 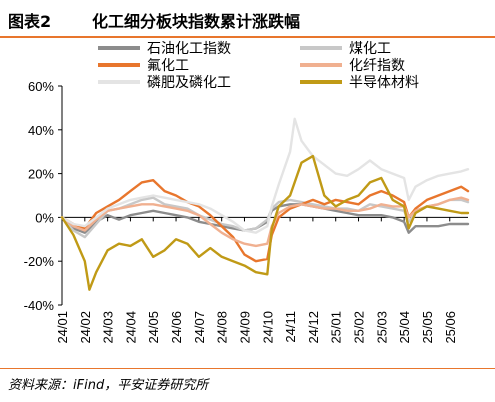 What do you see at coordinates (404, 327) in the screenshot?
I see `x-tick-label: 25/04` at bounding box center [404, 327].